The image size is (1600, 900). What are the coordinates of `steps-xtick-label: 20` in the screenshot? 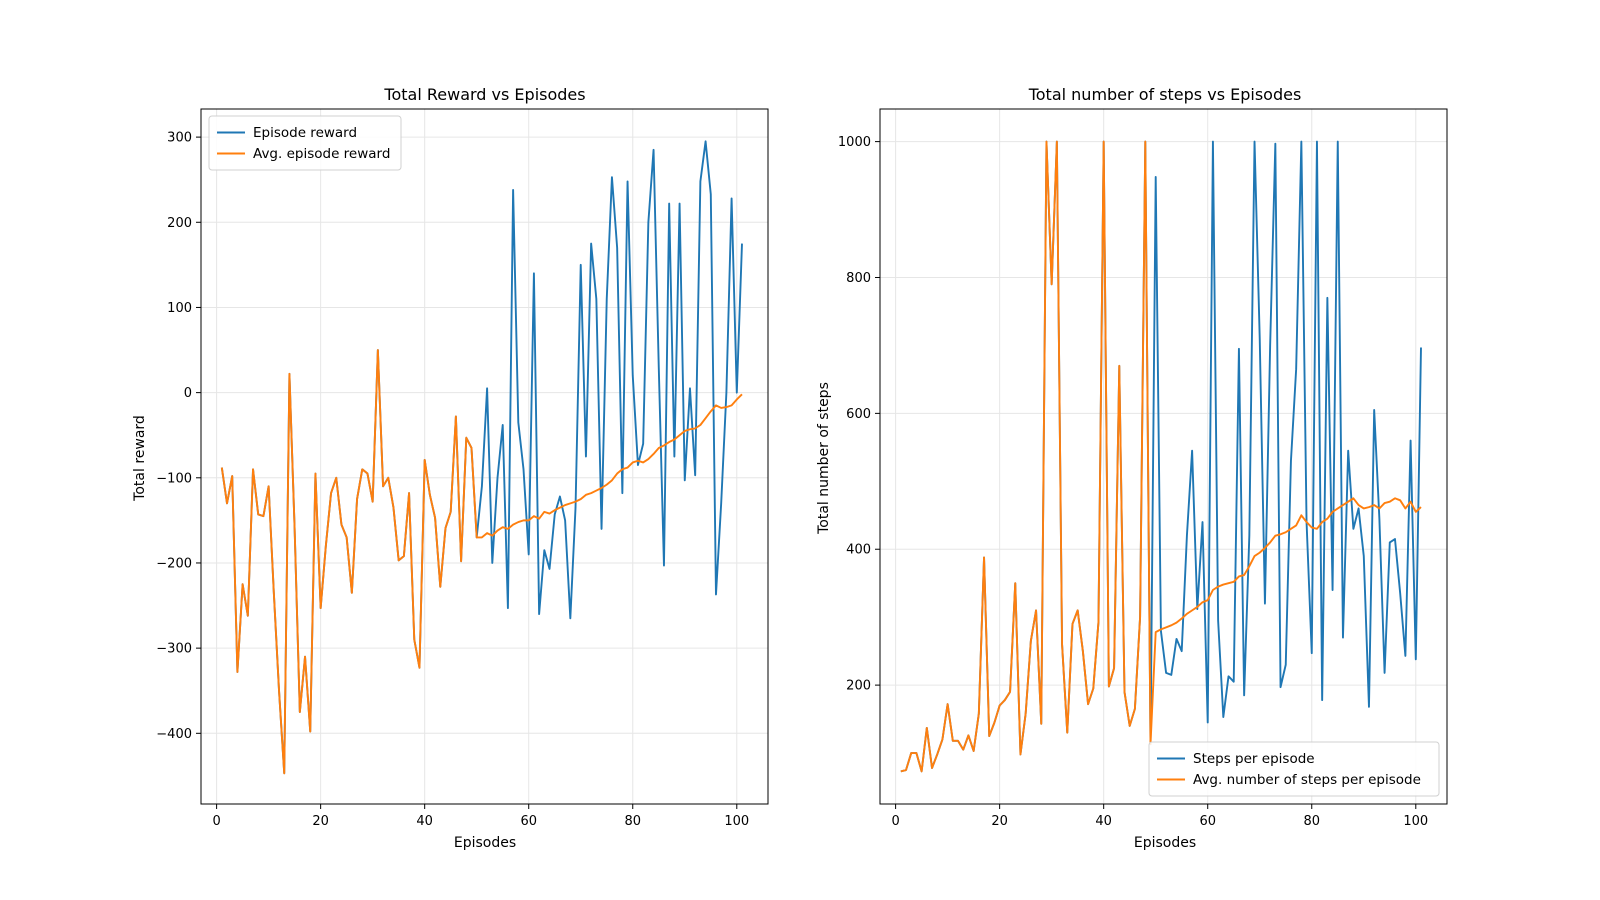 It's located at (999, 821).